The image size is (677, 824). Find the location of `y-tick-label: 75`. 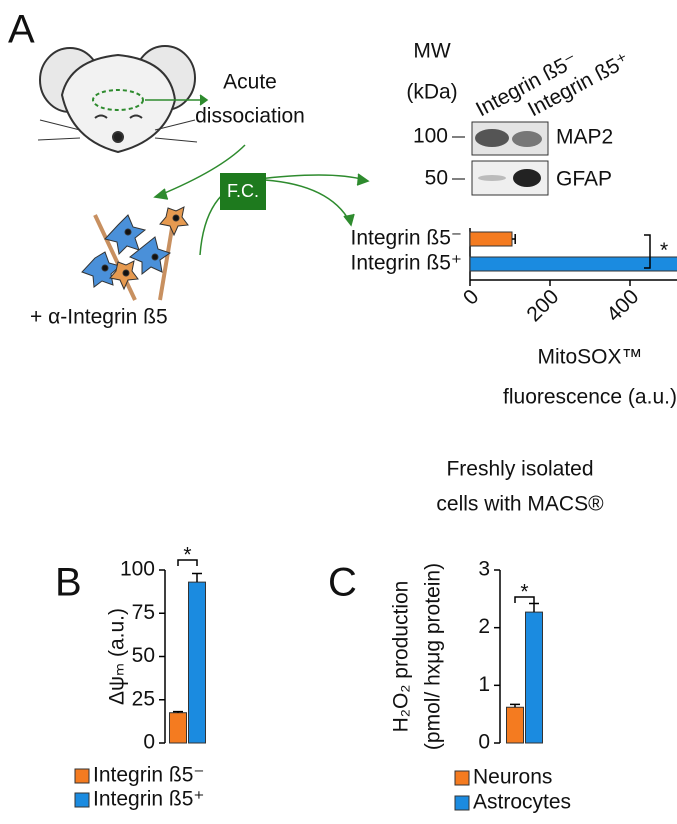

y-tick-label: 75 is located at coordinates (143, 612).